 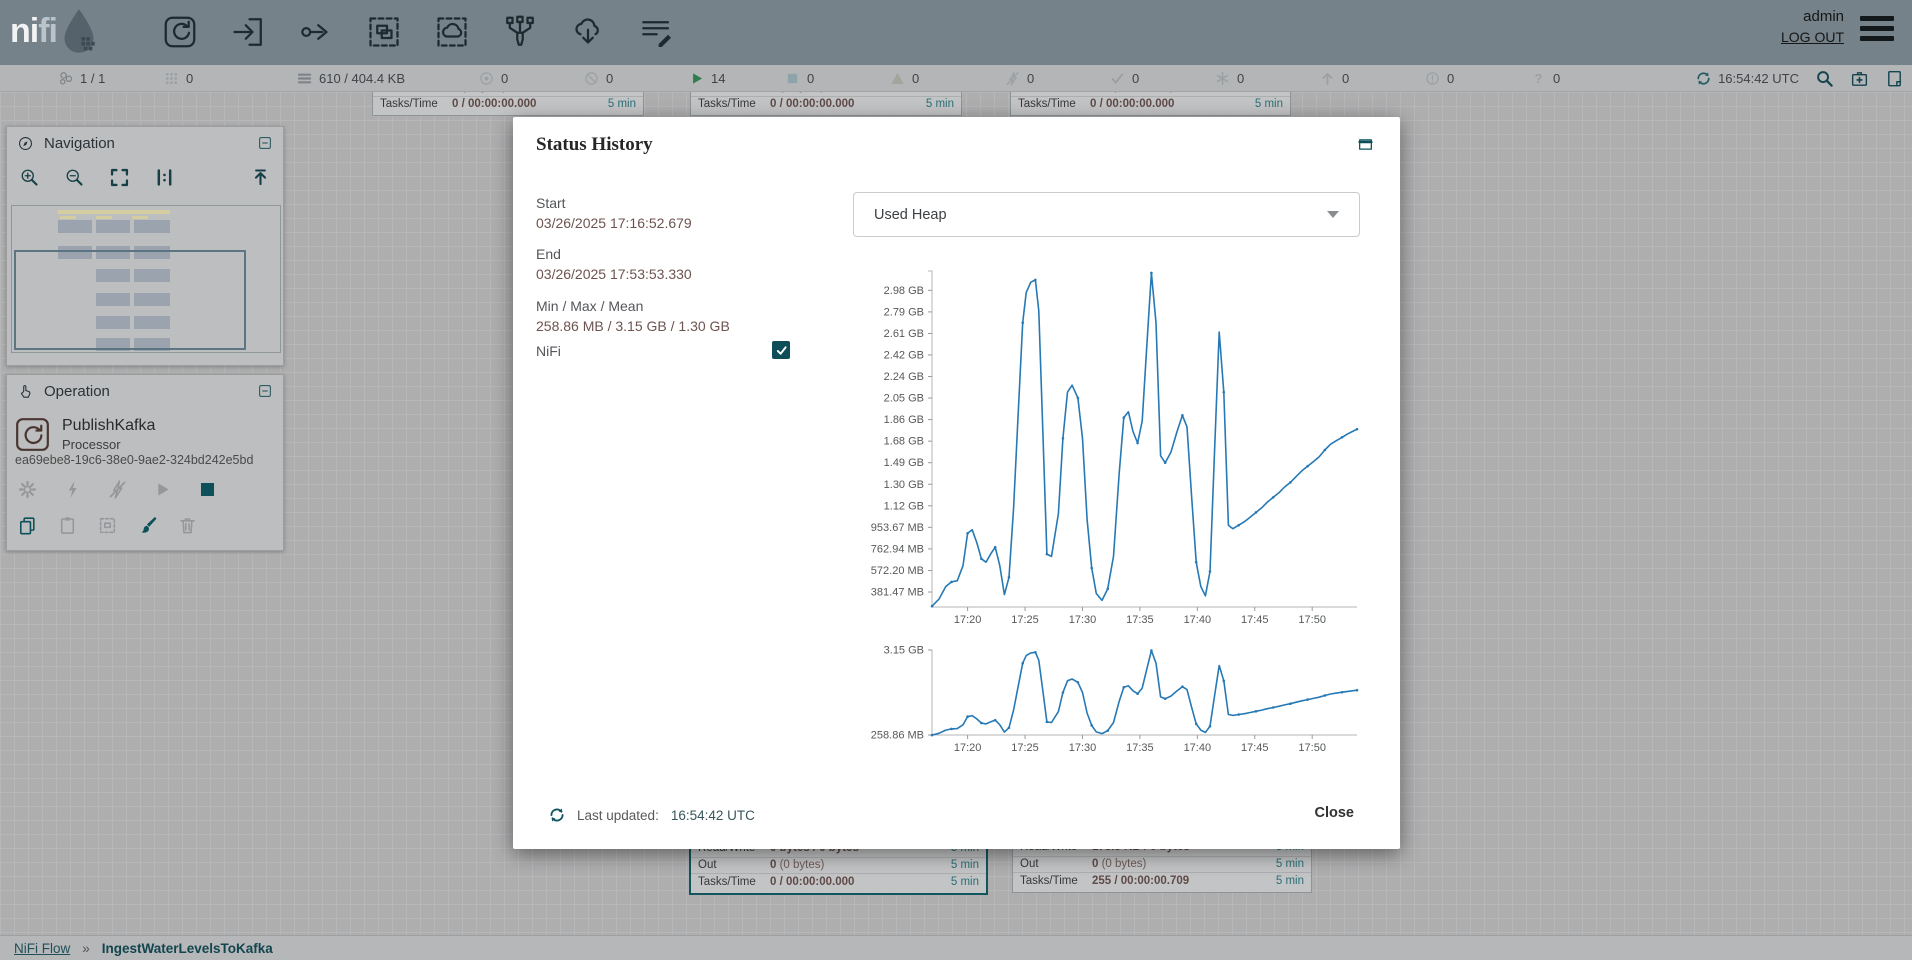 I want to click on last-updated-label: Last updated:, so click(x=618, y=815).